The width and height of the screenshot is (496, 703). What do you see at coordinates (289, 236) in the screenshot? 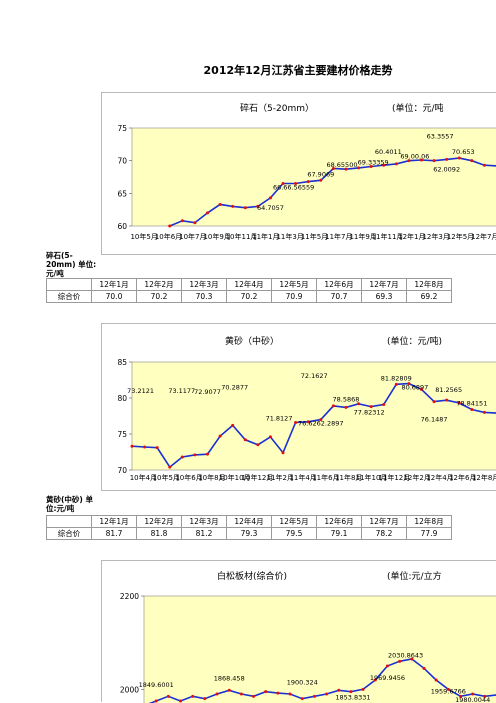
I see `x-tick-label: 11年3月` at bounding box center [289, 236].